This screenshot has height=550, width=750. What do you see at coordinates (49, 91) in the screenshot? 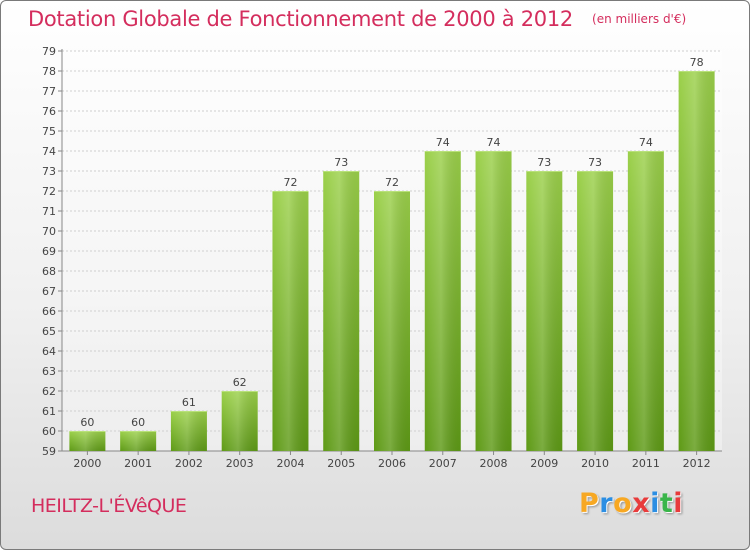
I see `y-tick-label: 77` at bounding box center [49, 91].